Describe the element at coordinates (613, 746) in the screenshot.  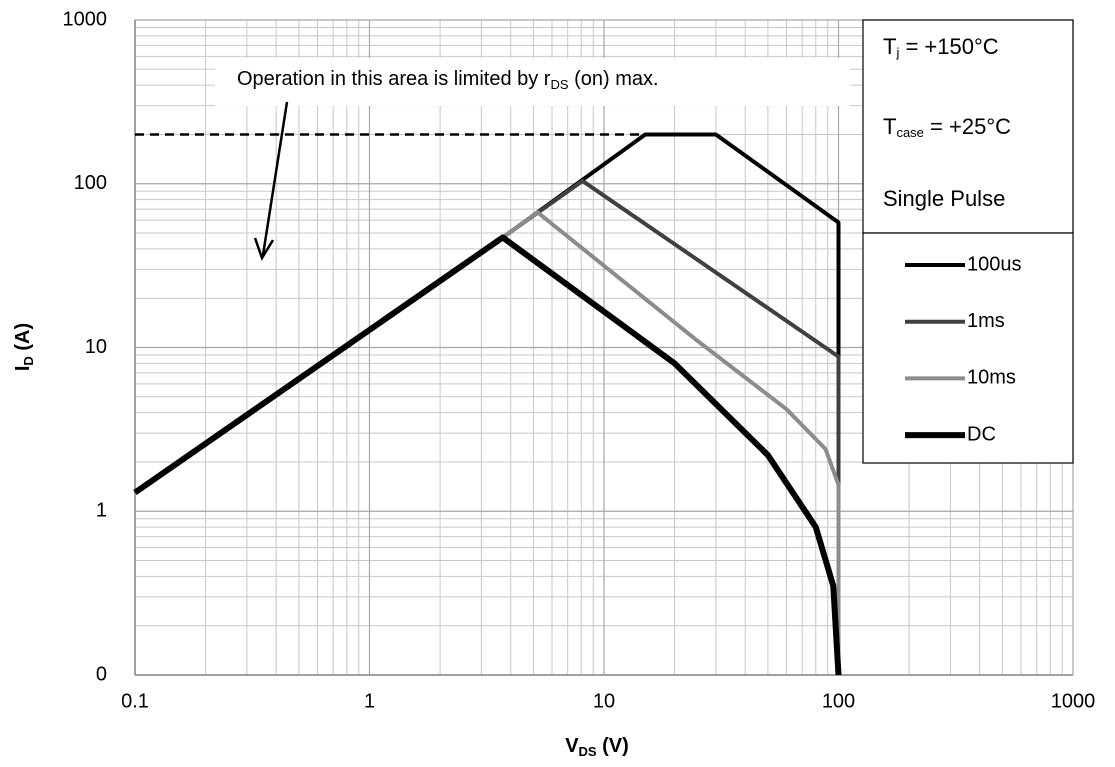
I see `x-axis-label-part: (V)` at that location.